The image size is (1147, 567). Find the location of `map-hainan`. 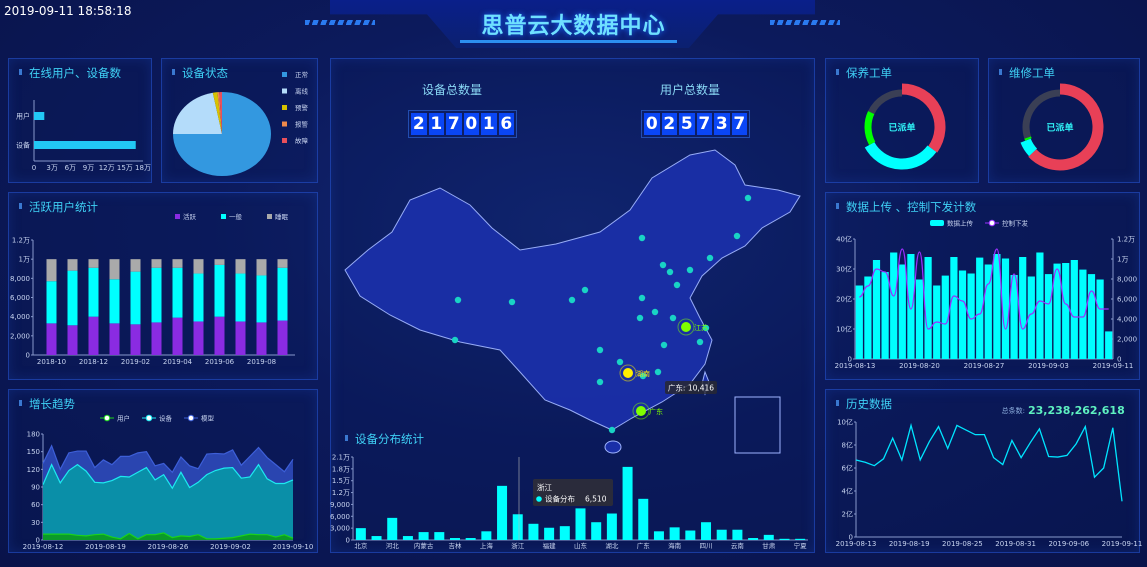

map-hainan is located at coordinates (613, 447).